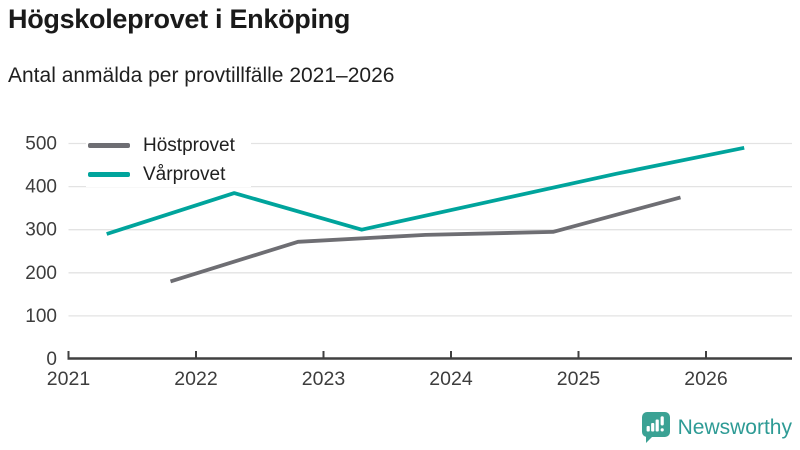 The image size is (800, 450). What do you see at coordinates (179, 19) in the screenshot?
I see `chart-title: Högskoleprovet i Enköping` at bounding box center [179, 19].